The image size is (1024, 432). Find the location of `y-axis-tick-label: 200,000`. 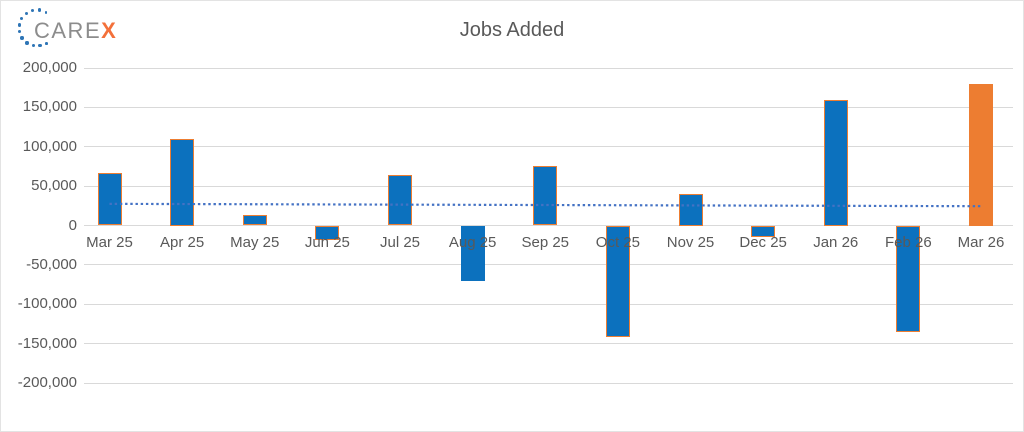

y-axis-tick-label: 200,000 is located at coordinates (49, 67).